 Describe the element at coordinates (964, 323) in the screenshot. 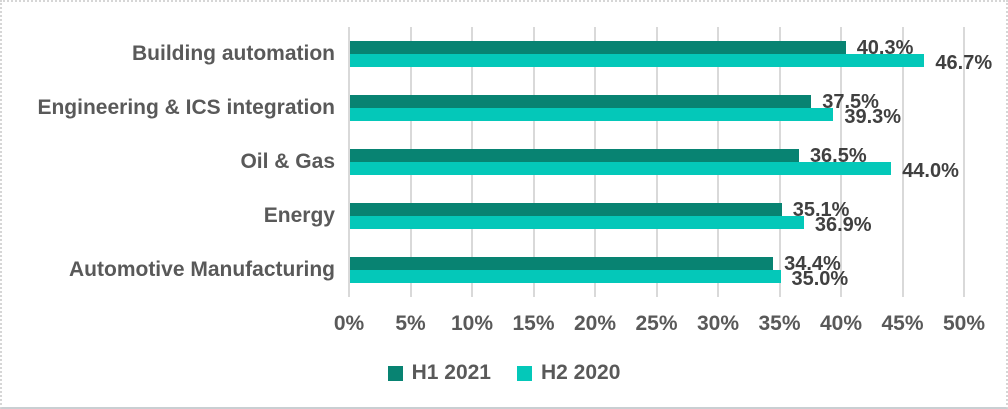

I see `x-tick-label: 50%` at that location.